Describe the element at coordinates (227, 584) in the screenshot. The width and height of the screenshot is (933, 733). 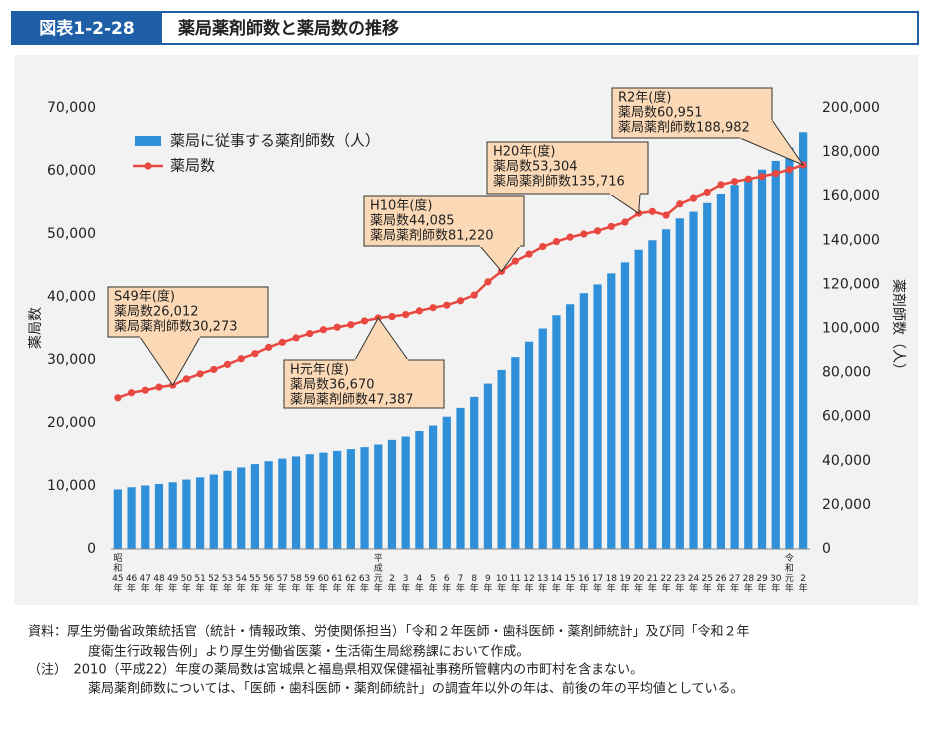
I see `x-tick-label: 53 年` at that location.